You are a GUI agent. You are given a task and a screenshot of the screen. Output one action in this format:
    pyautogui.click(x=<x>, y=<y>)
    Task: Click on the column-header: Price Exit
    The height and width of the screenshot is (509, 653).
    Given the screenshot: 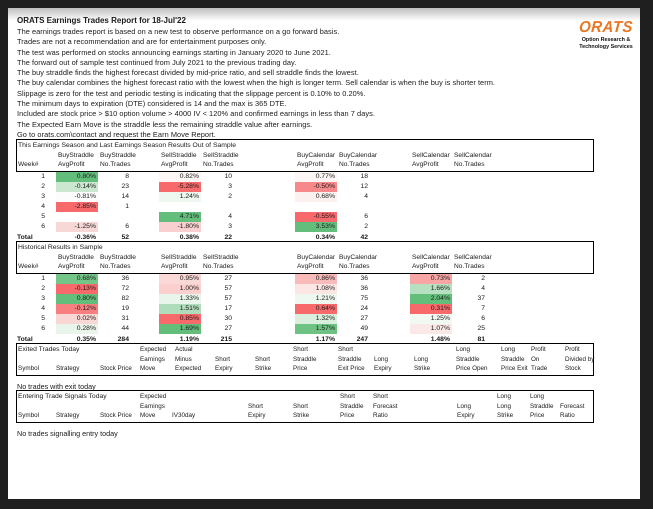 What is the action you would take?
    pyautogui.click(x=514, y=368)
    